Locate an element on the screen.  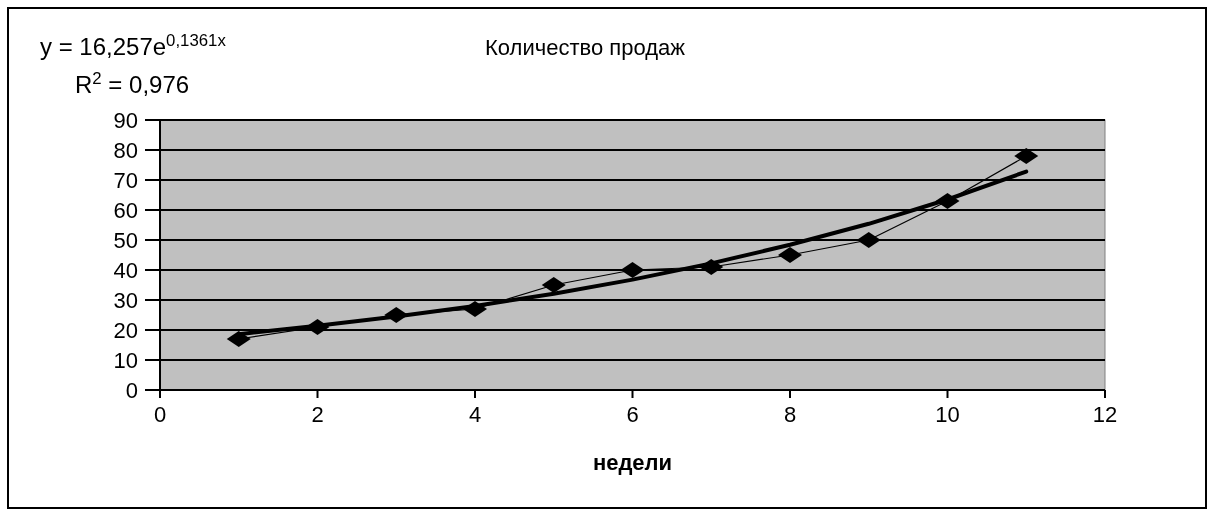
y-tick-label: 70 is located at coordinates (125, 180).